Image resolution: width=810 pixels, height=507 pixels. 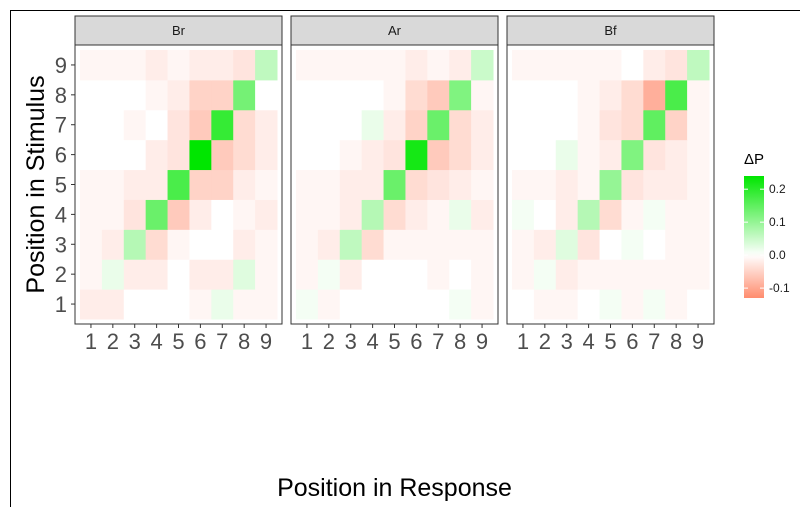 What do you see at coordinates (61, 95) in the screenshot?
I see `y-tick-label: 8` at bounding box center [61, 95].